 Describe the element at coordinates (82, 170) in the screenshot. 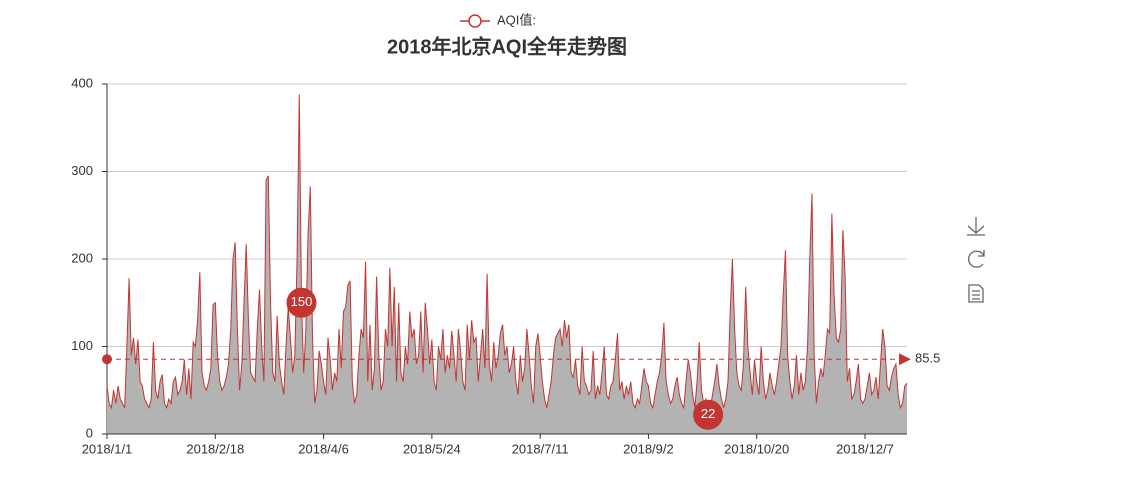

I see `y-tick-label: 300` at that location.